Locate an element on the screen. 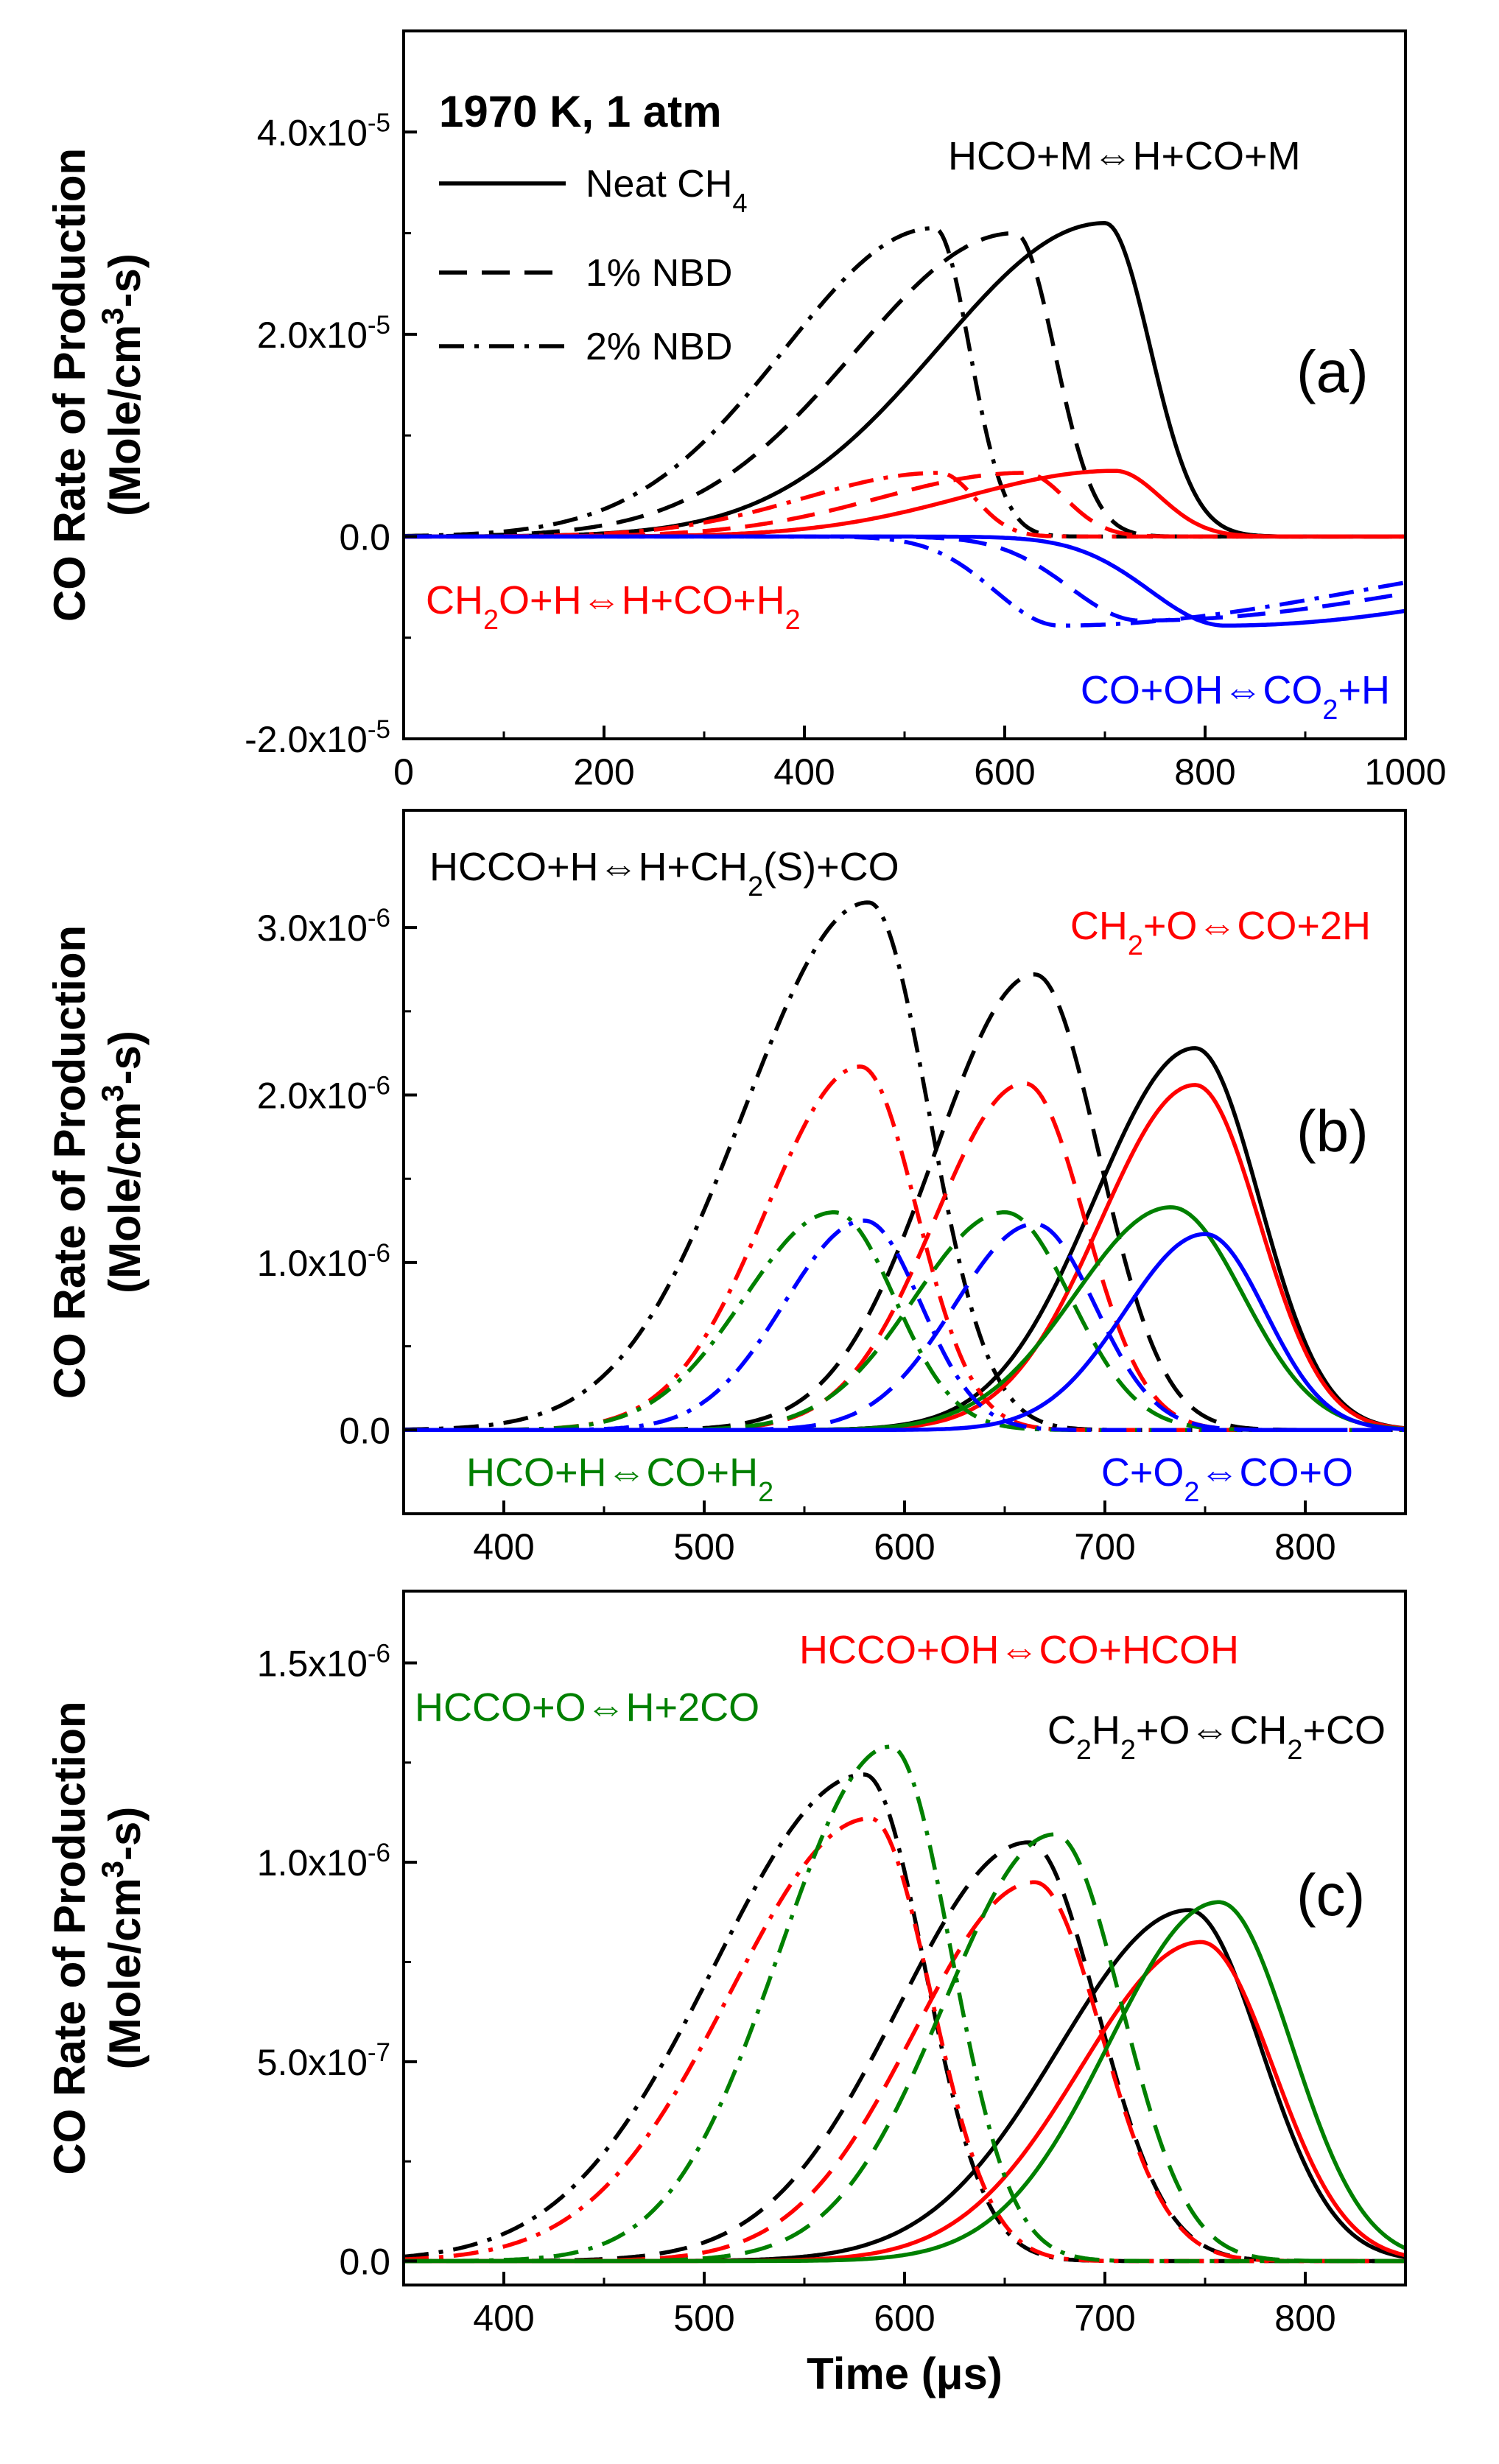 Image resolution: width=1499 pixels, height=2464 pixels. series-line: HCCO+O⇔H+2CO, Neat CH4 is located at coordinates (904, 2082).